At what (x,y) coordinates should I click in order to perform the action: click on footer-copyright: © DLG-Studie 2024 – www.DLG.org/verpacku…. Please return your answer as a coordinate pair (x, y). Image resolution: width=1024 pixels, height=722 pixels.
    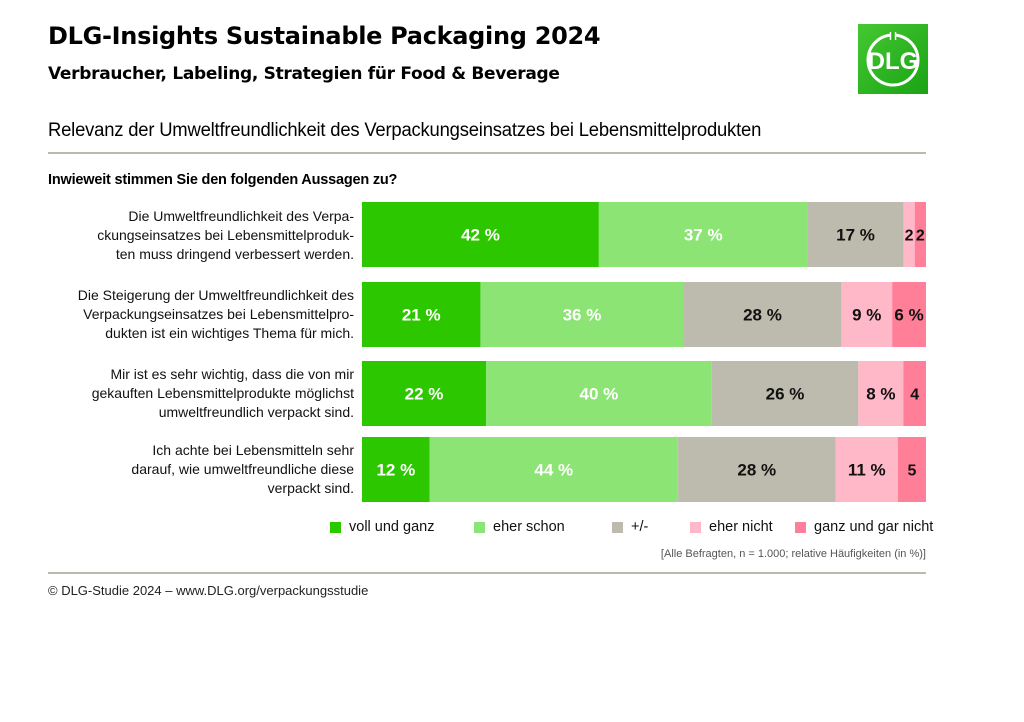
    Looking at the image, I should click on (208, 590).